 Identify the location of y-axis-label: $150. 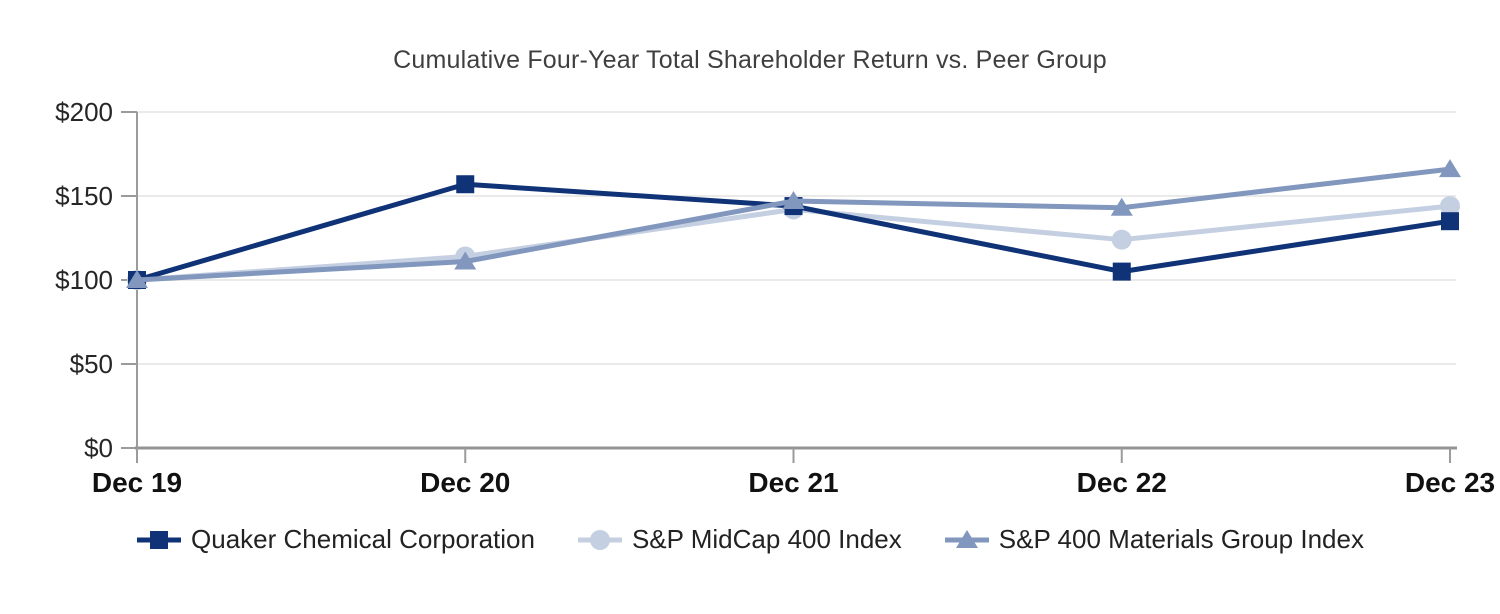
(84, 196).